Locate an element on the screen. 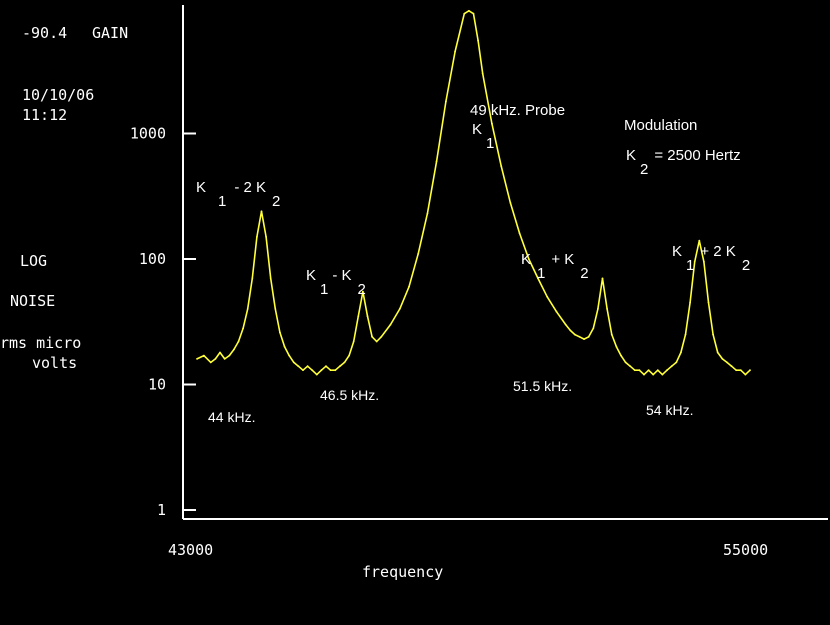  measurement-label: NOISE is located at coordinates (32, 301).